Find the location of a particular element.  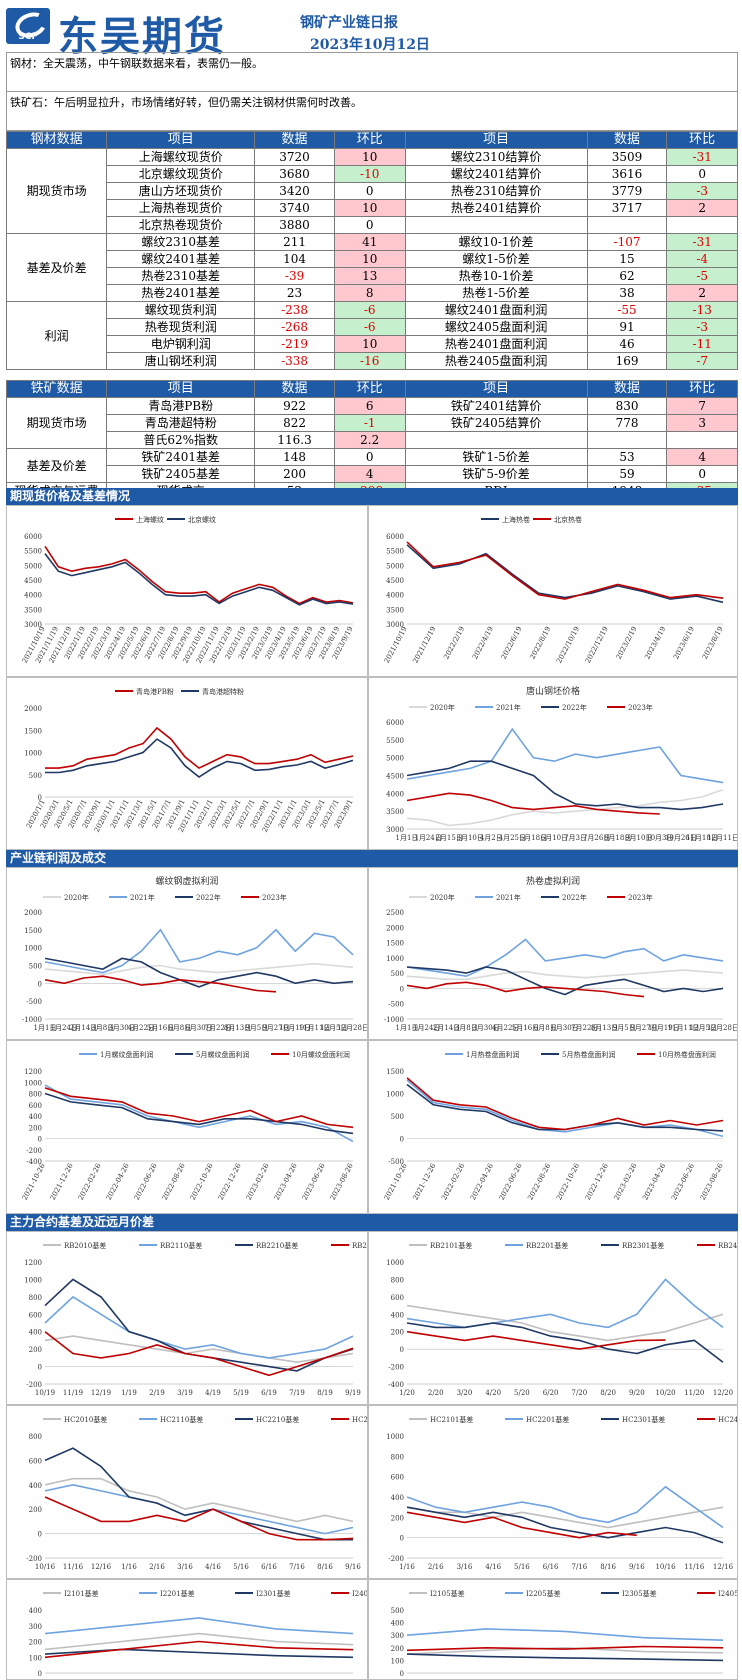

item-change: -10 is located at coordinates (369, 174).